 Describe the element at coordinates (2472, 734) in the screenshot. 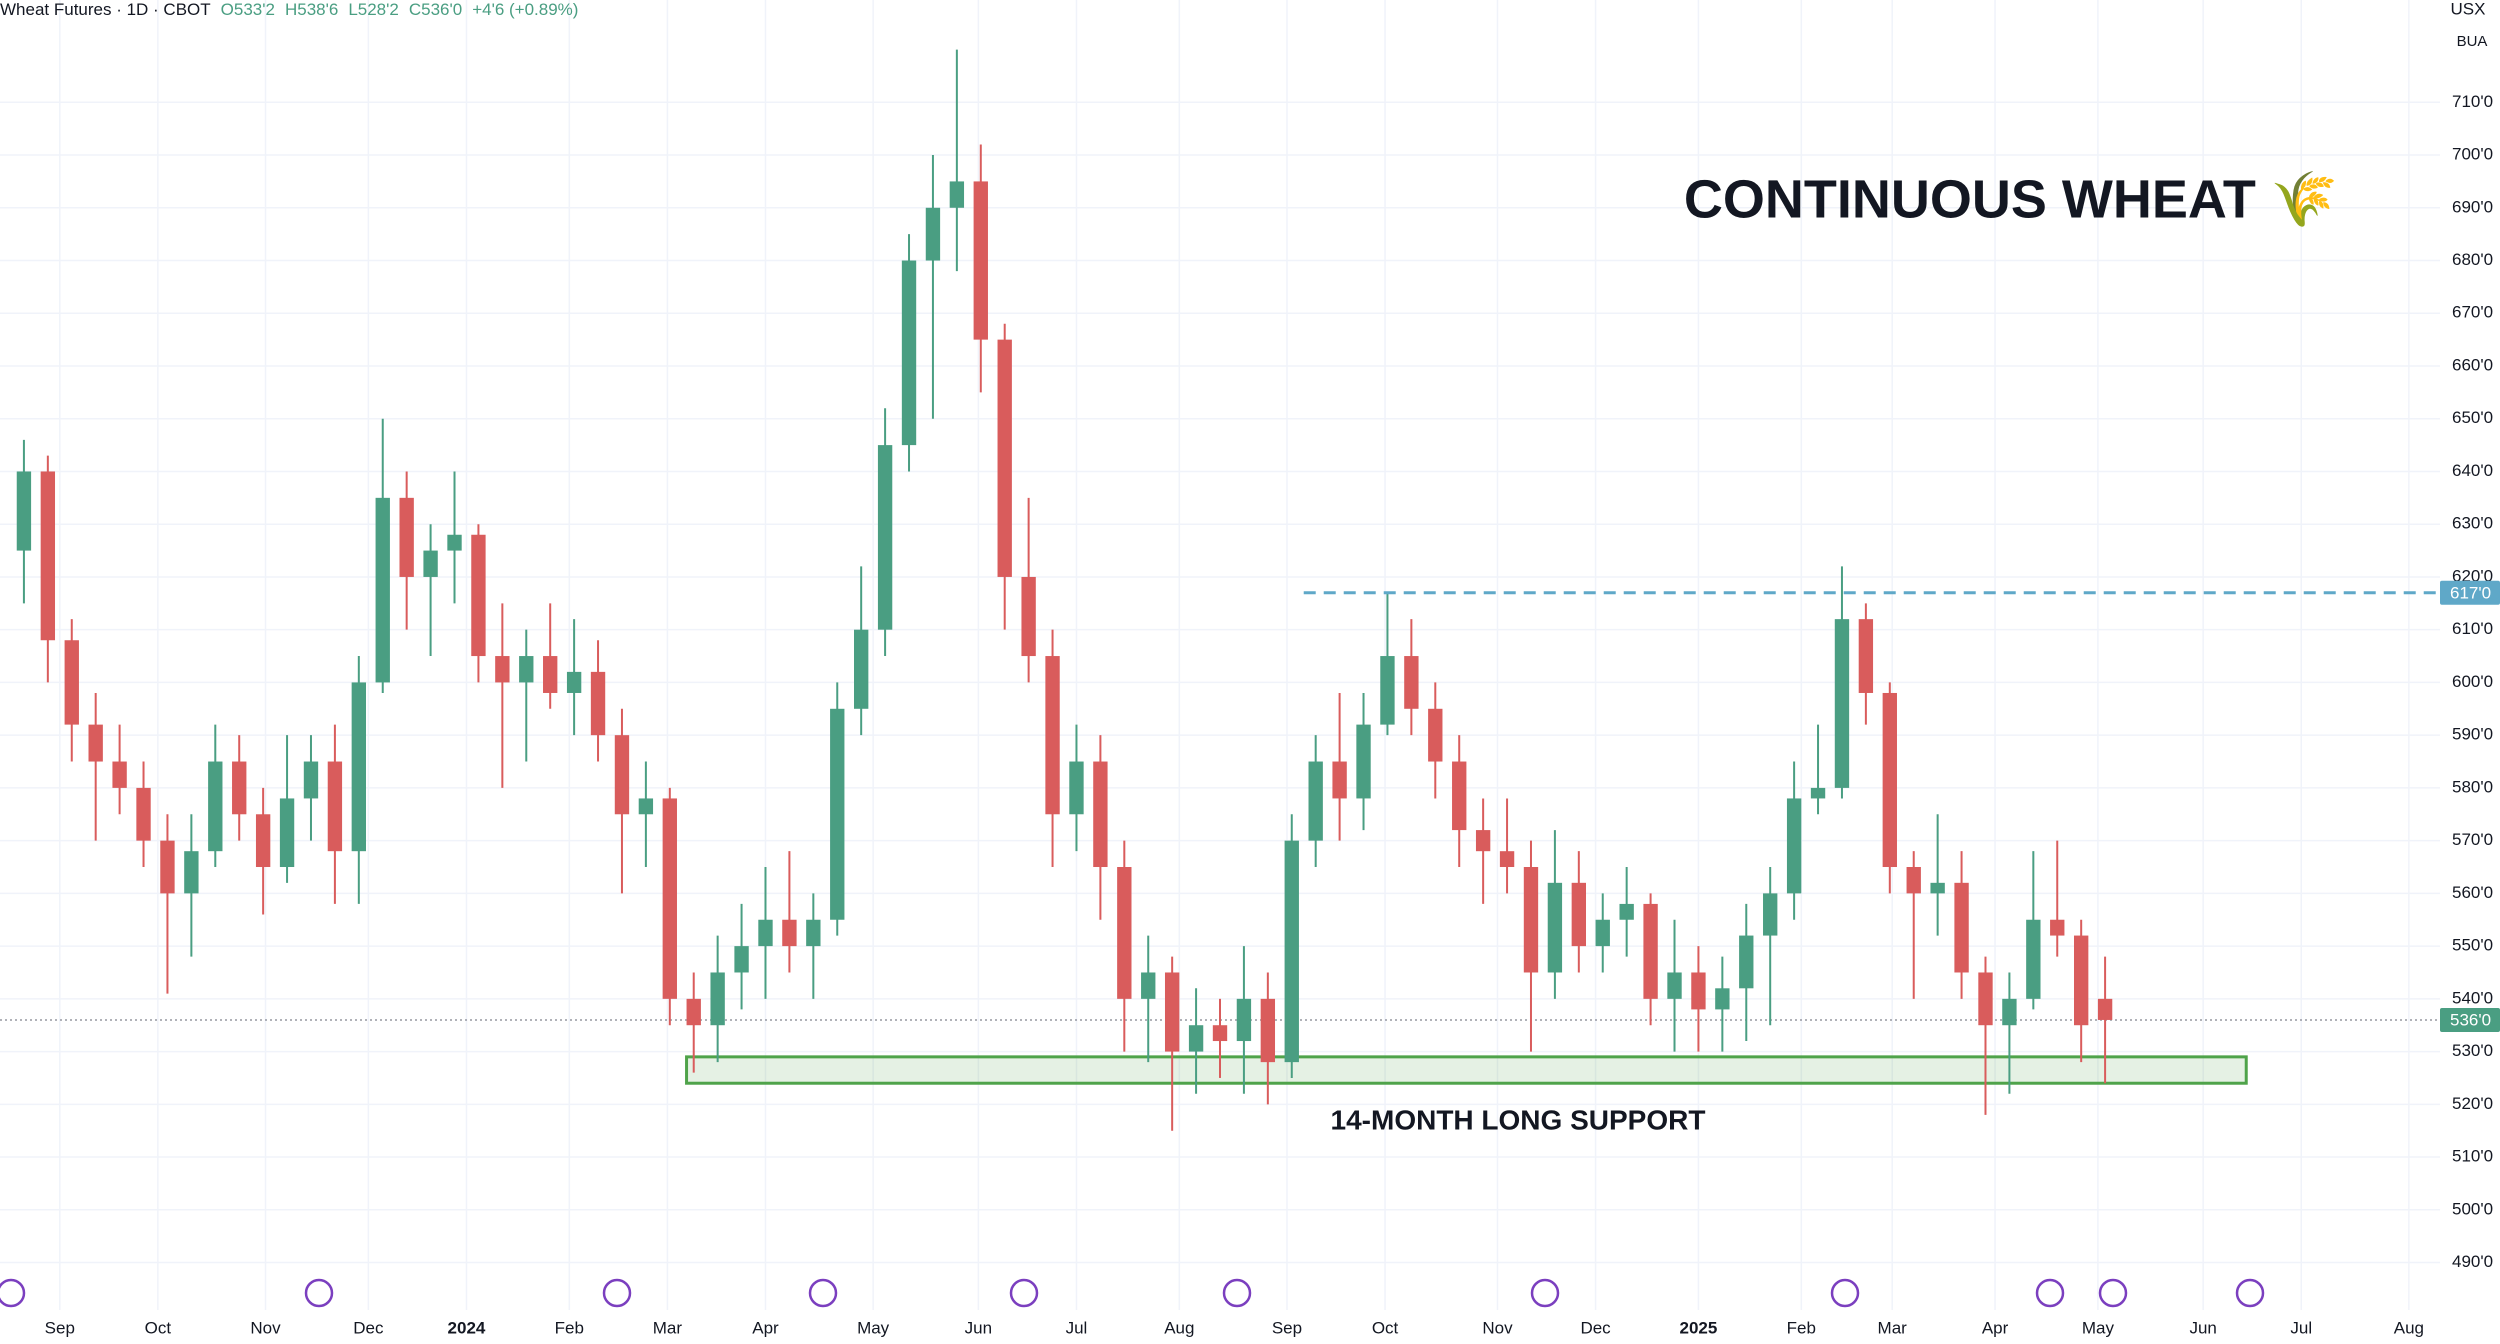

I see `y-tick-label: 590'0` at that location.